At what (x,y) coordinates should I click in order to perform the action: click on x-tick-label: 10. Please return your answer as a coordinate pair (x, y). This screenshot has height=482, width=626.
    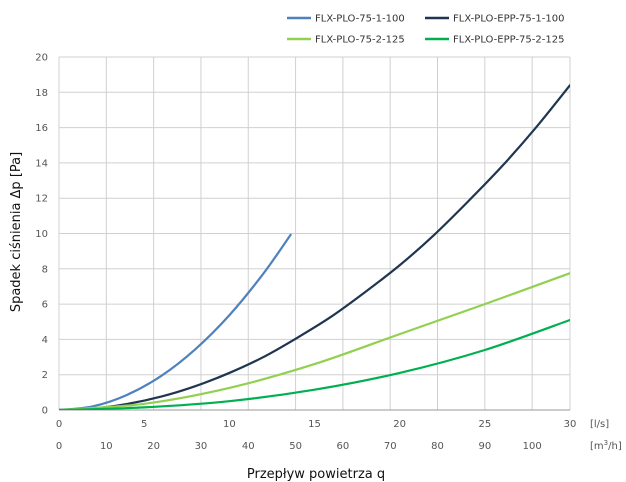
    Looking at the image, I should click on (229, 424).